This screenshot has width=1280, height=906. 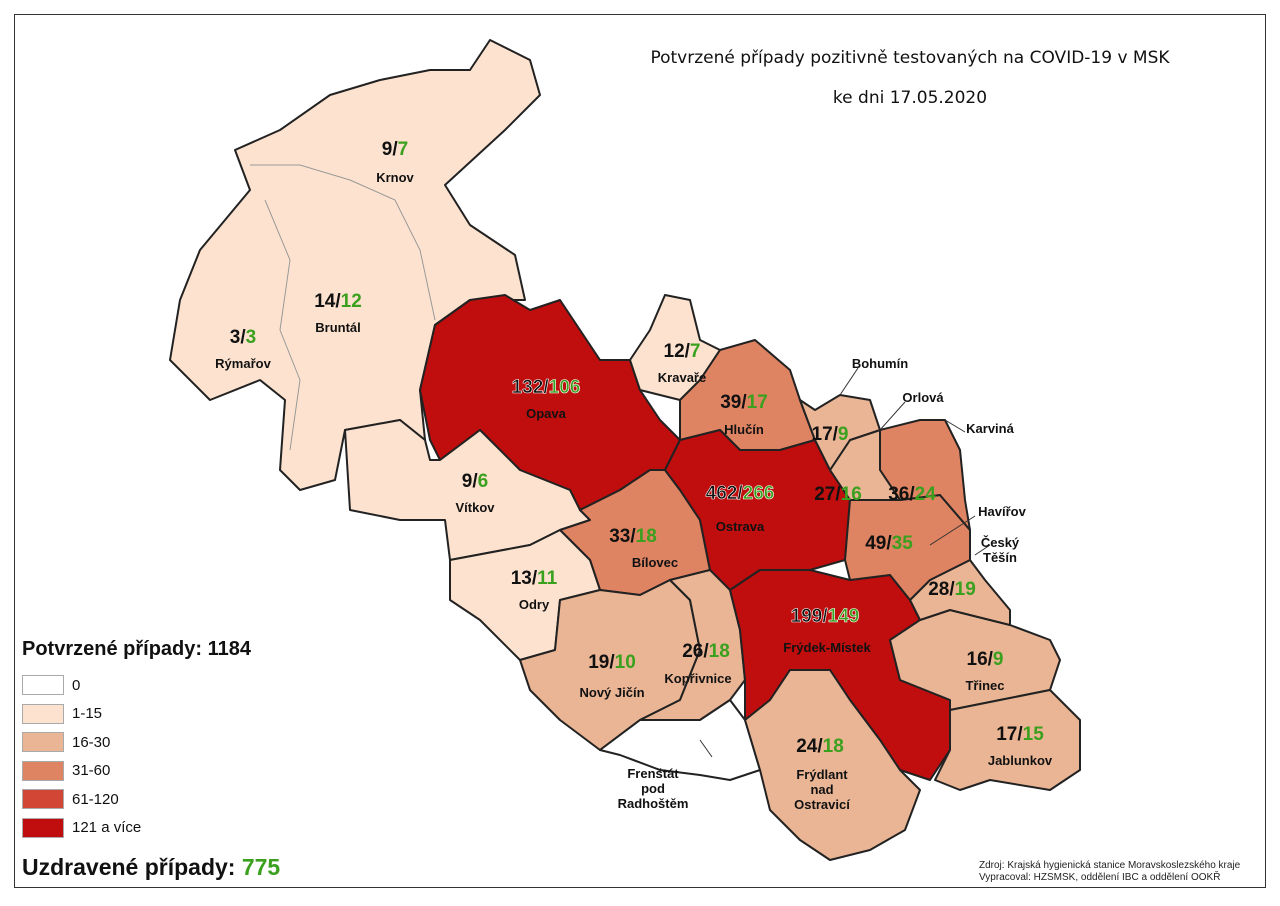 I want to click on confirmed-count: 39/, so click(x=733, y=402).